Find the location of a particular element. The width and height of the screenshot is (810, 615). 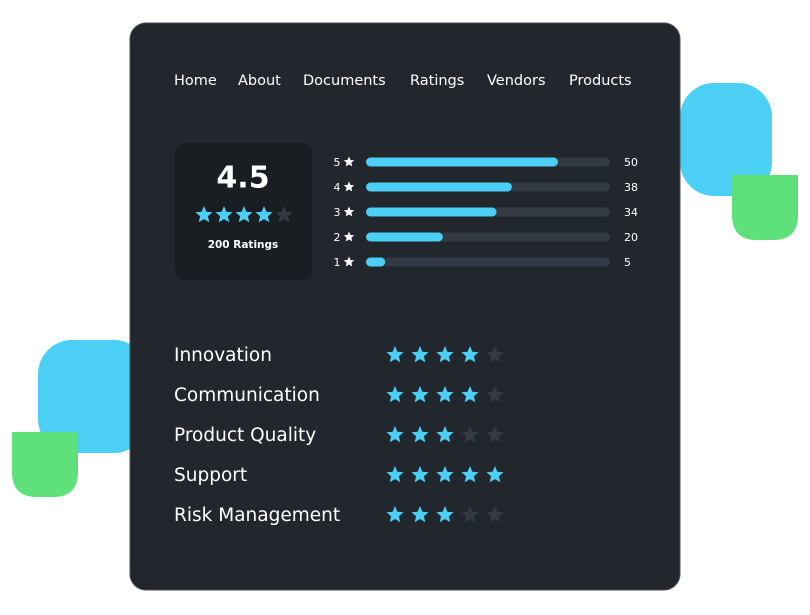

bar-track is located at coordinates (488, 262).